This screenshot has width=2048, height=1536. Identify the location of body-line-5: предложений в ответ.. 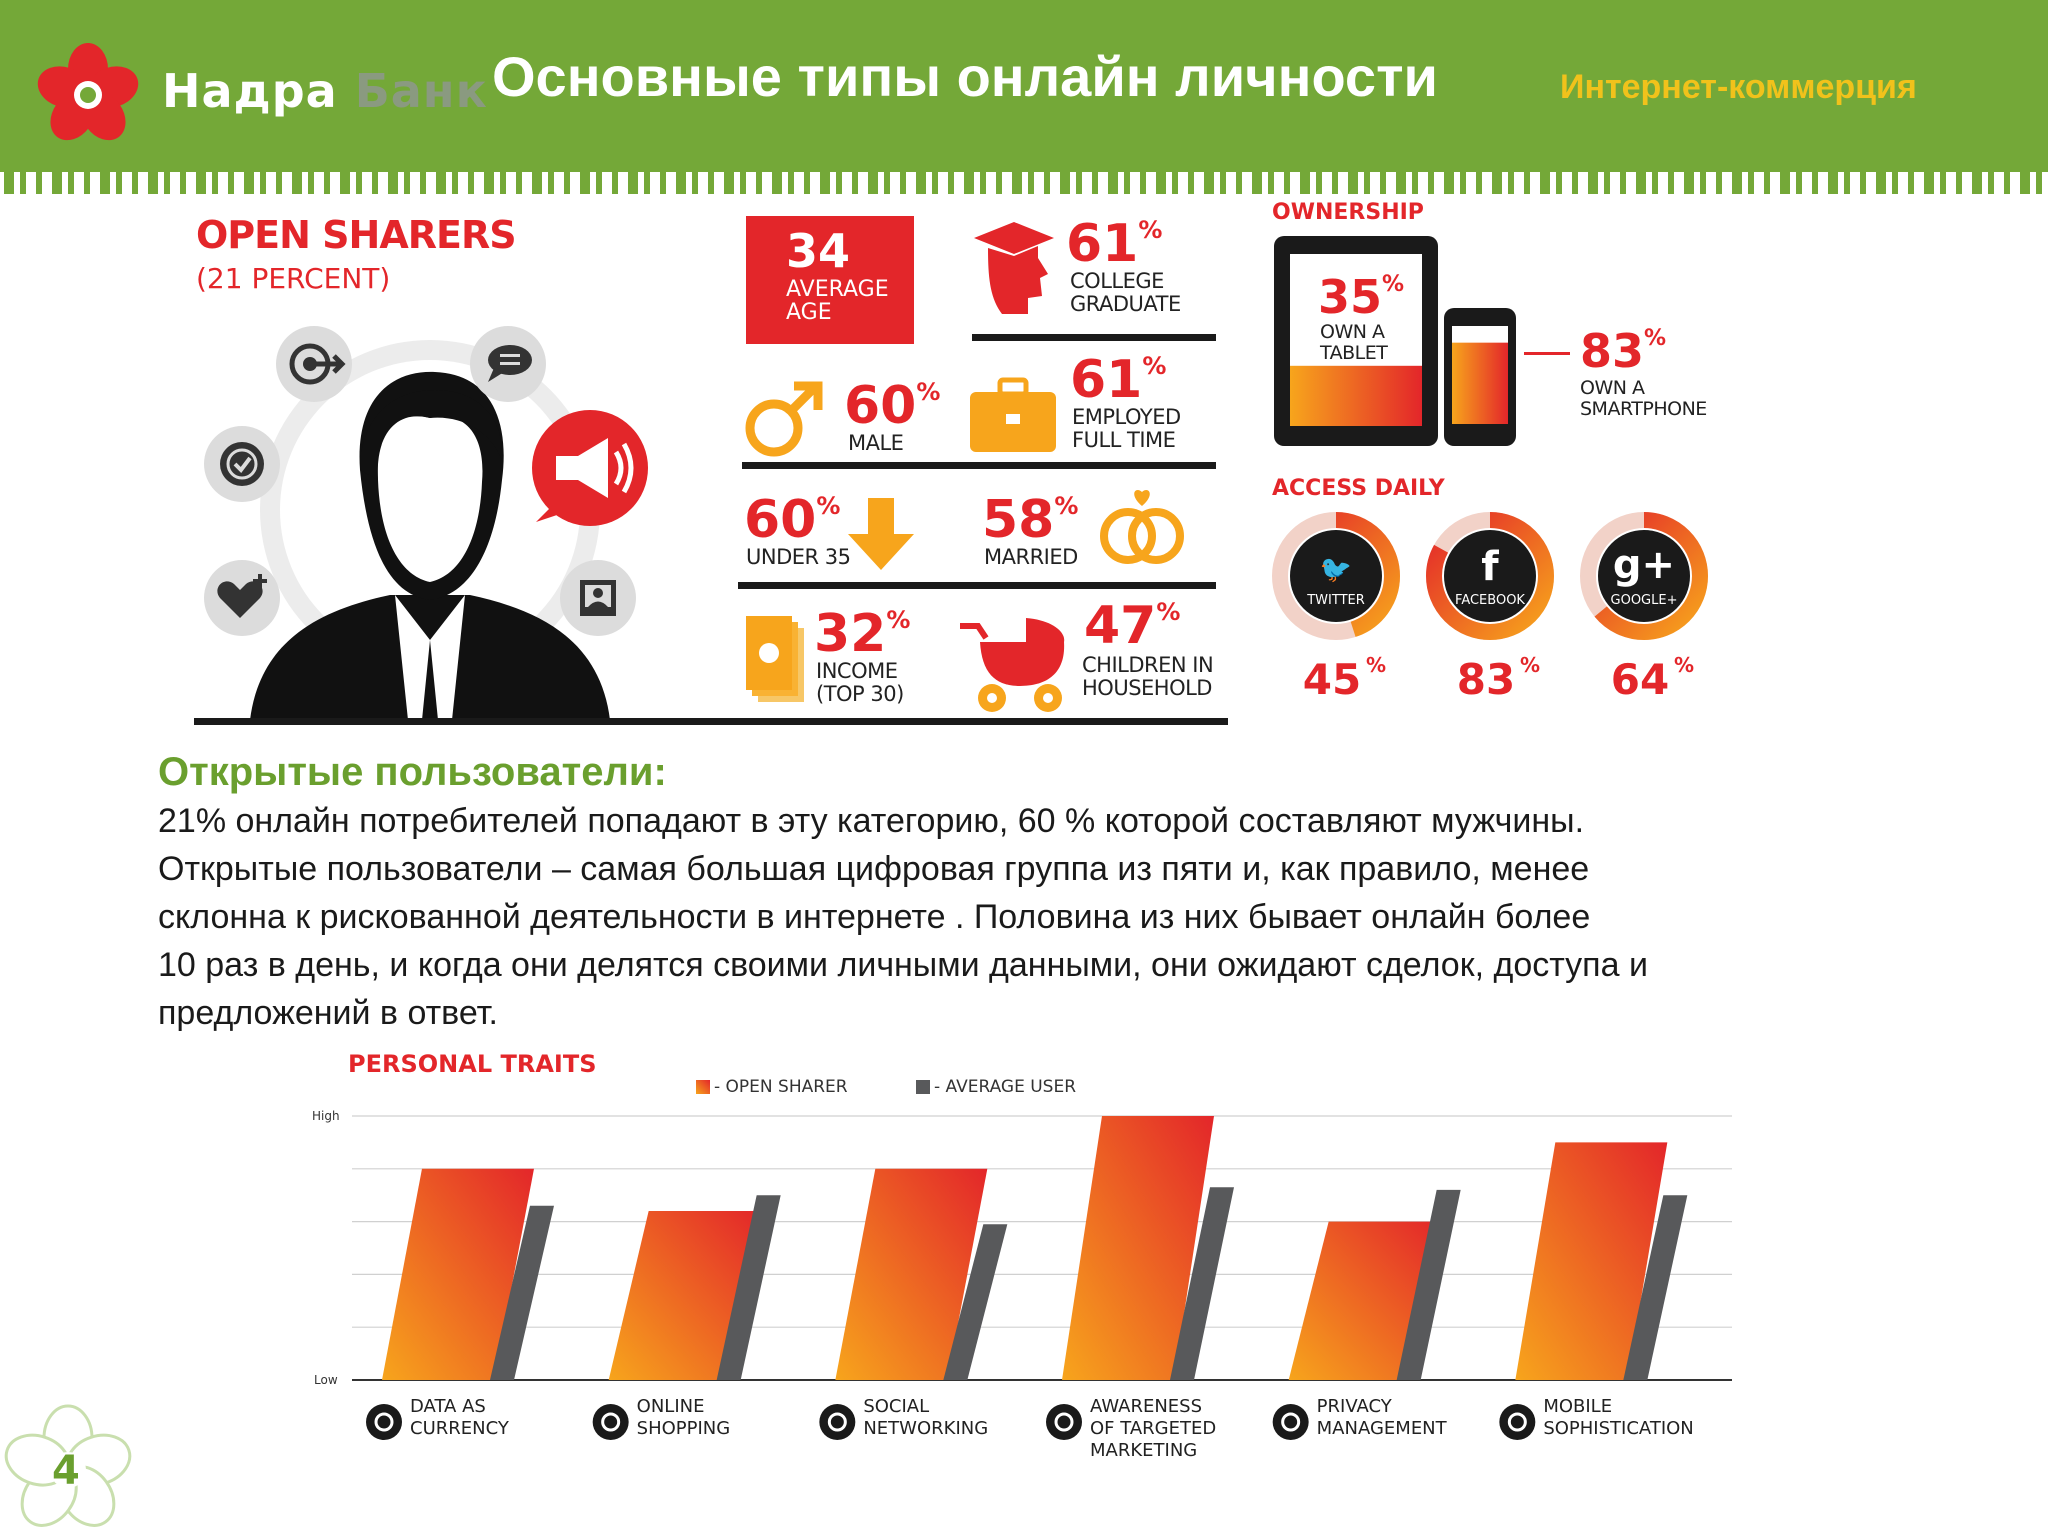
(328, 1013).